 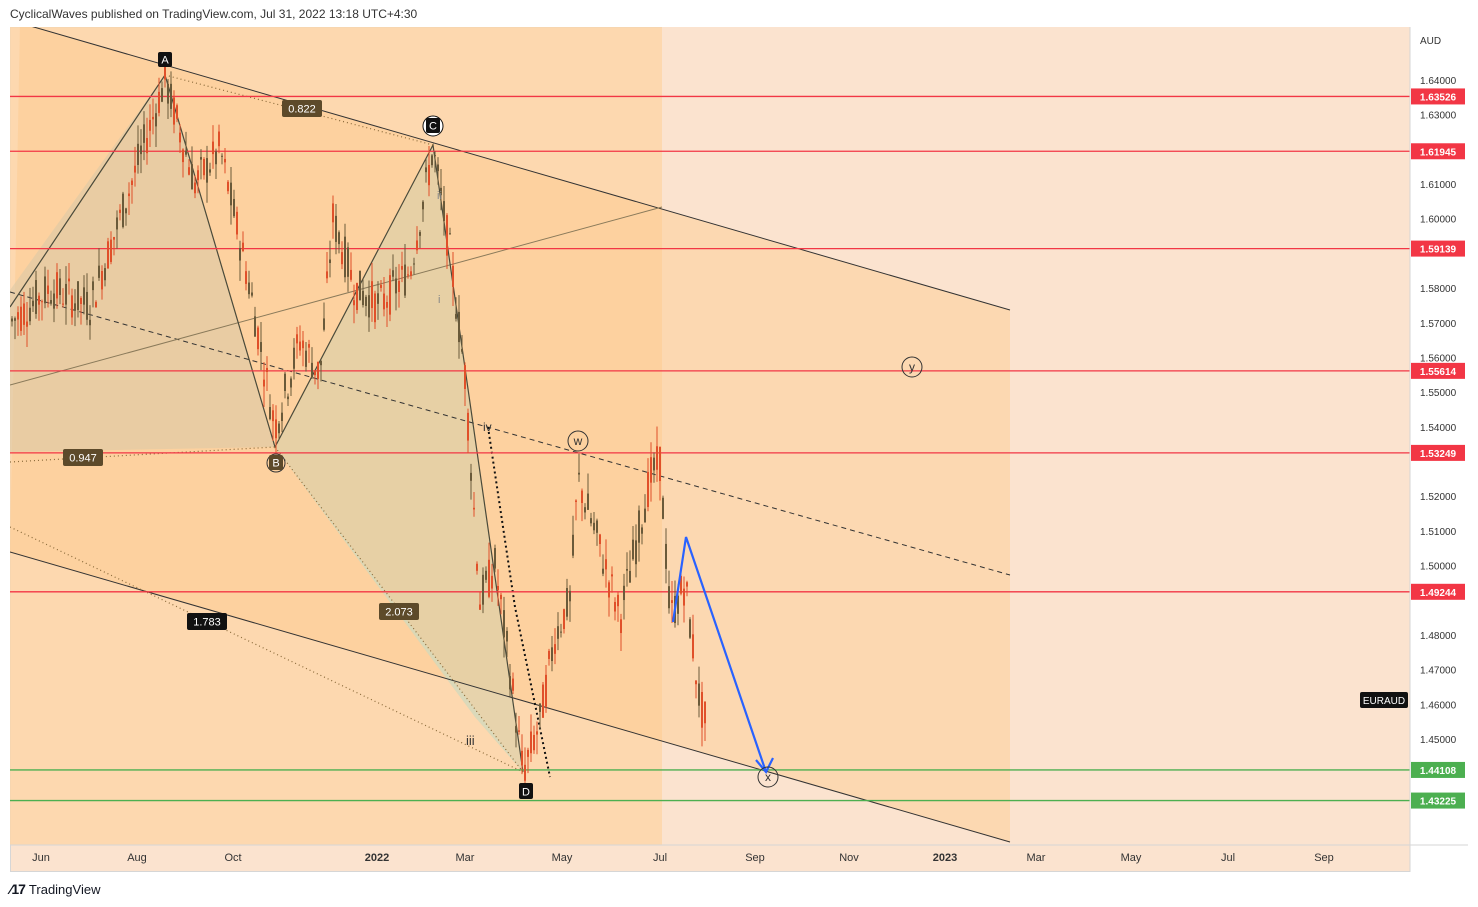 I want to click on svg-text: A, so click(x=165, y=61).